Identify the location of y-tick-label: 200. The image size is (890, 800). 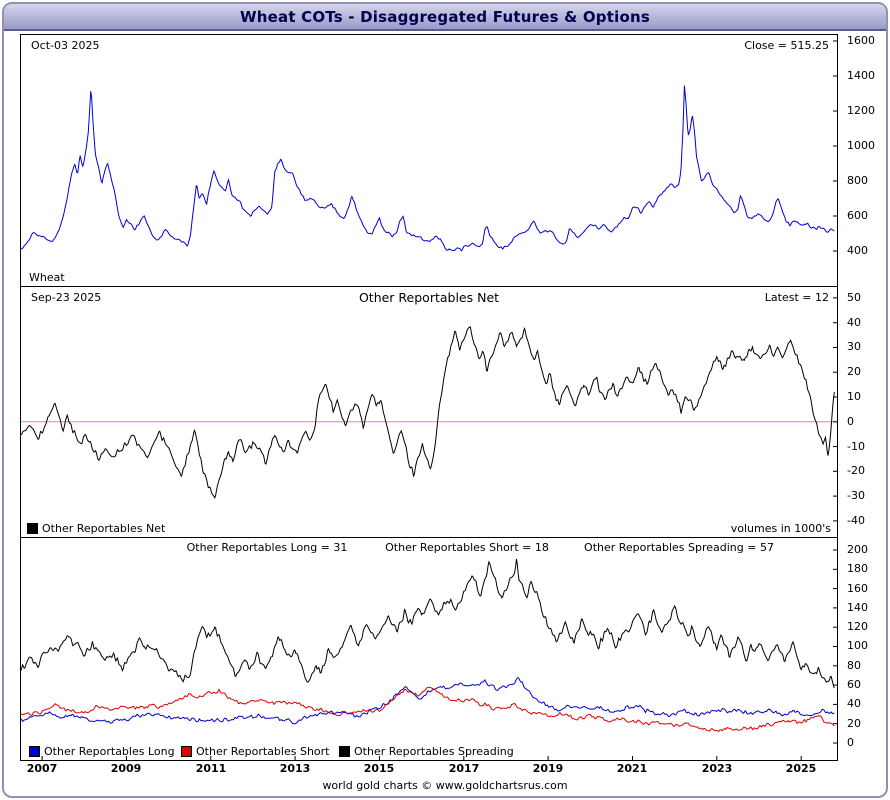
(857, 549).